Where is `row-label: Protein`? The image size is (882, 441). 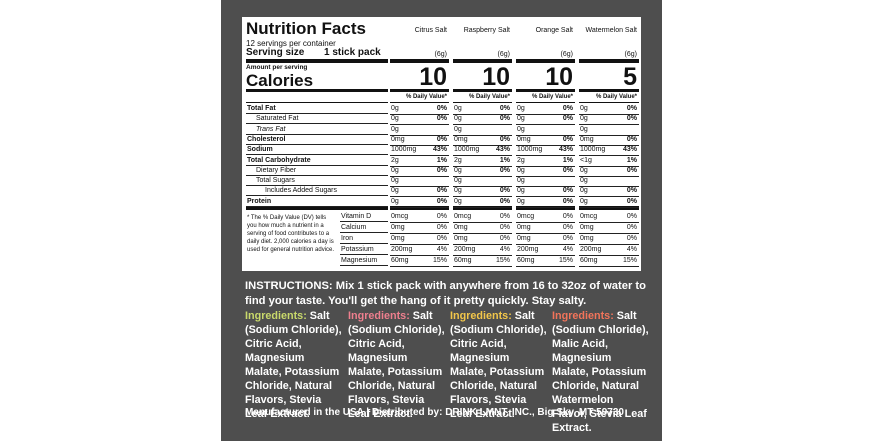
row-label: Protein is located at coordinates (317, 202).